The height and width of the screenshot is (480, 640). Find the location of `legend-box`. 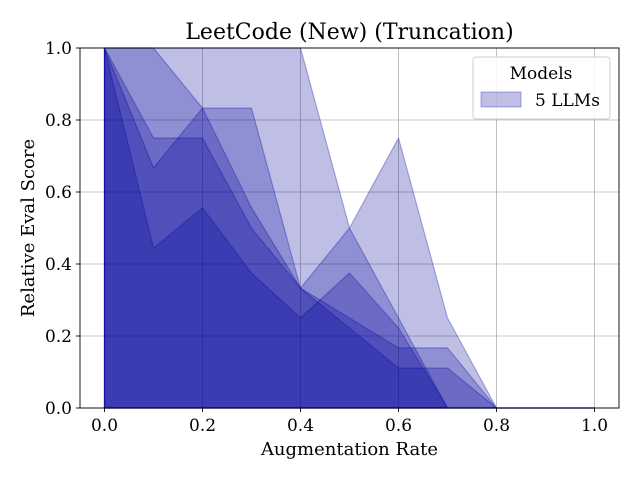

legend-box is located at coordinates (541, 88).